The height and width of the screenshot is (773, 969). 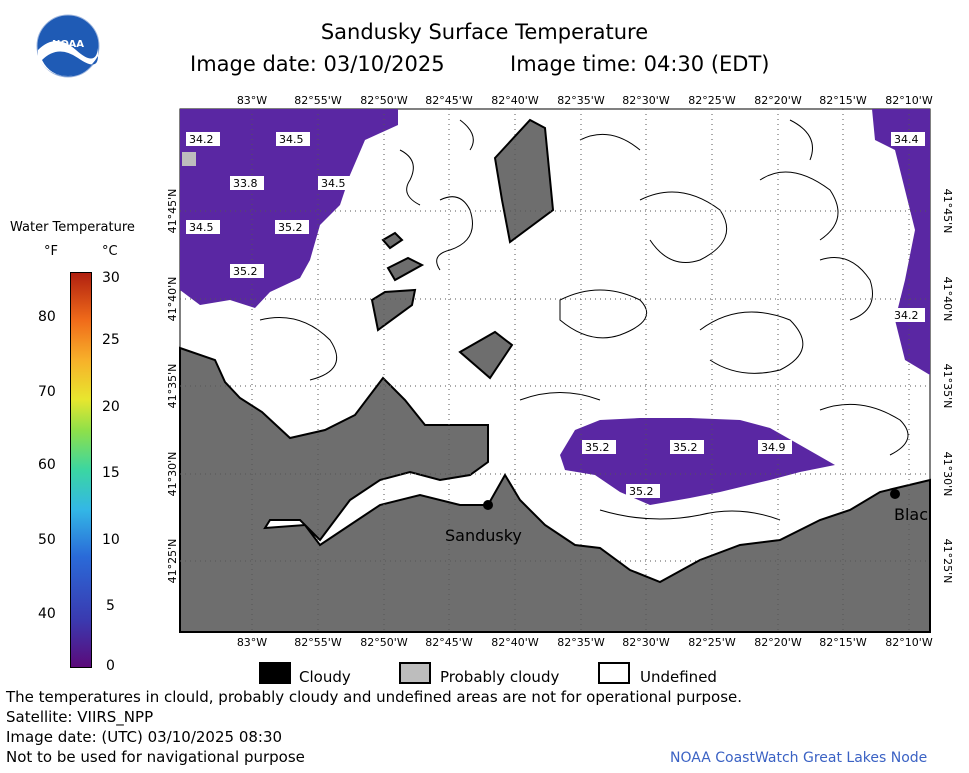 What do you see at coordinates (778, 642) in the screenshot?
I see `lon-label: 82°20'W` at bounding box center [778, 642].